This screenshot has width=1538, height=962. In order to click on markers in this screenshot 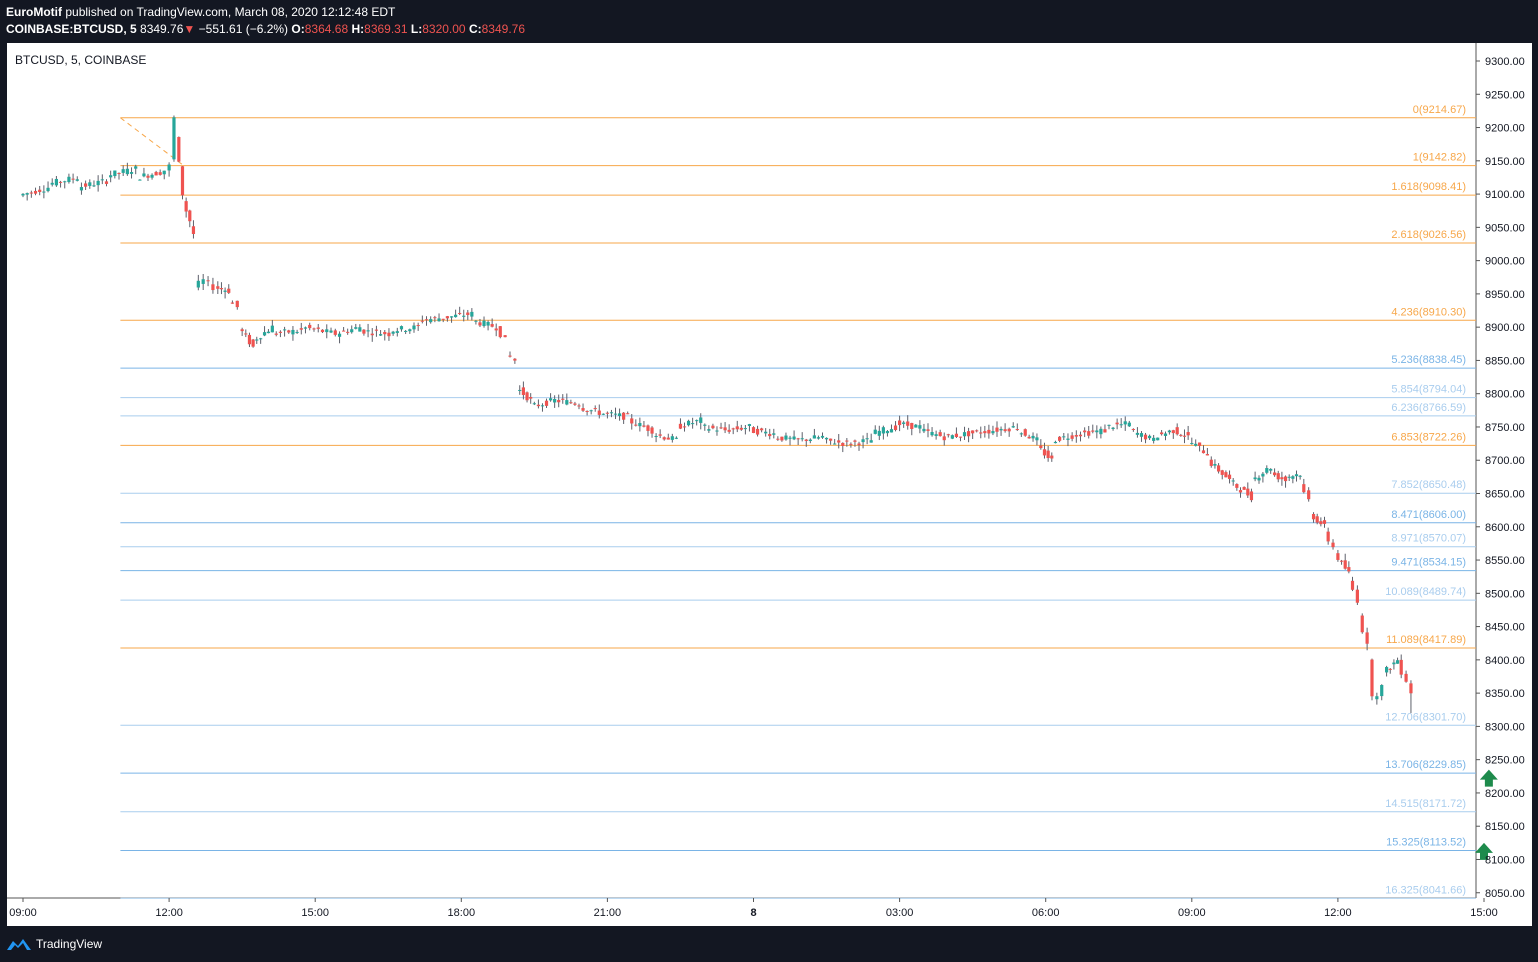, I will do `click(1486, 814)`.